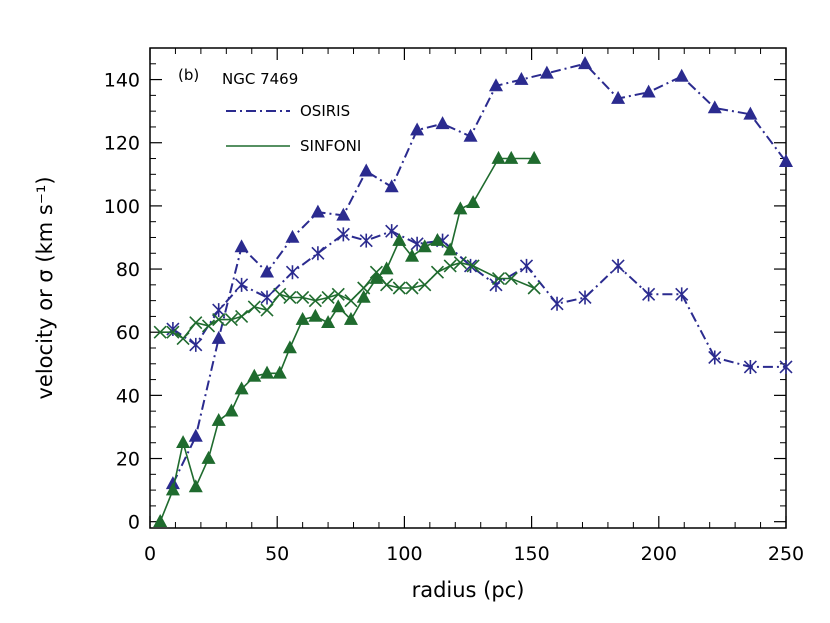 The height and width of the screenshot is (623, 830). I want to click on y-tick-label: 20, so click(128, 460).